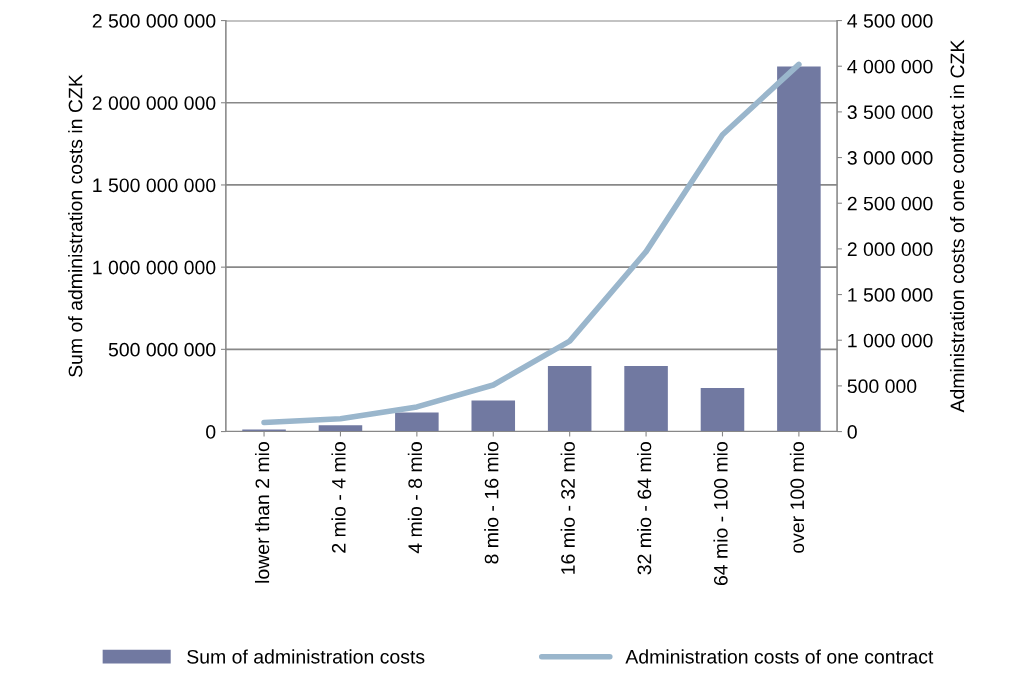 This screenshot has height=685, width=1036. I want to click on x-tick-label: 4 mio - 8 mio, so click(415, 498).